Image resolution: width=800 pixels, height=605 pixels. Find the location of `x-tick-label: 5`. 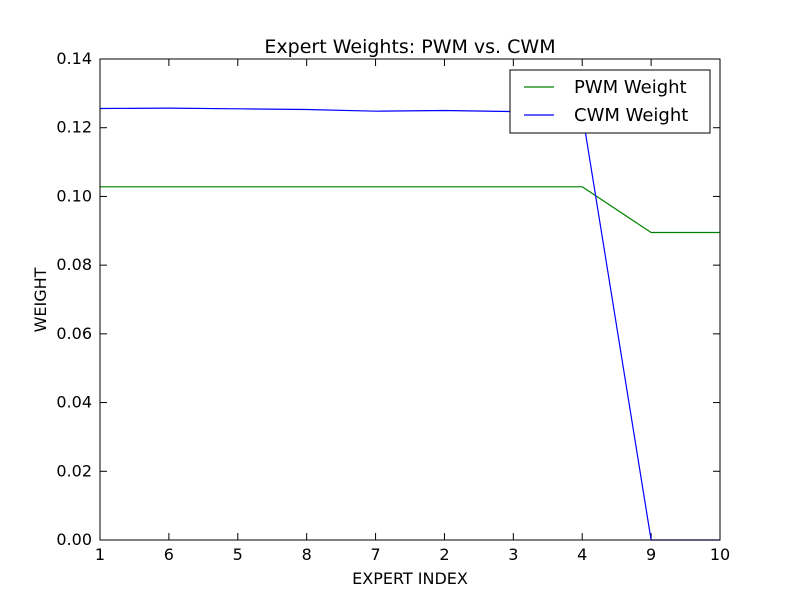

x-tick-label: 5 is located at coordinates (238, 554).